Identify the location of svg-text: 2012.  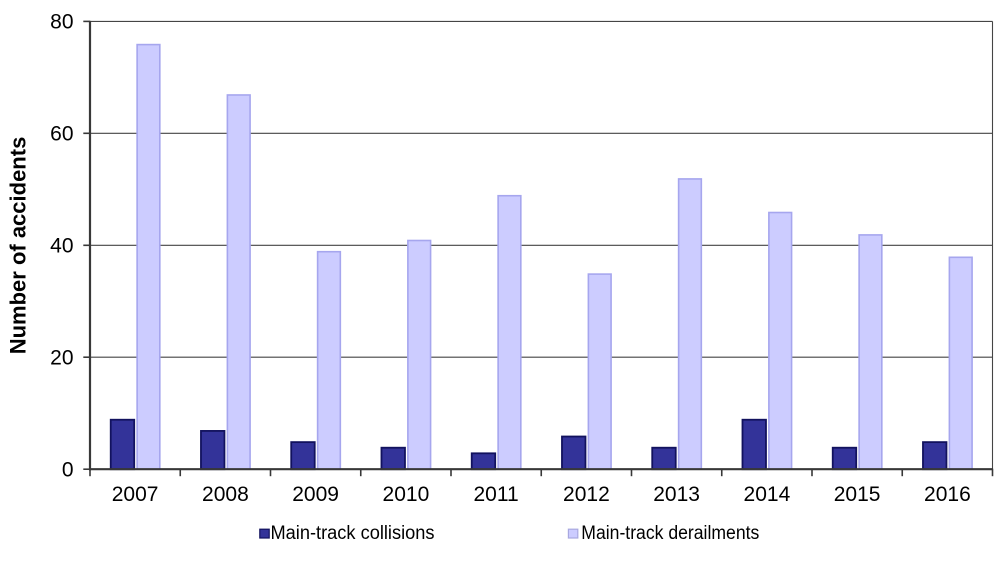
(586, 494).